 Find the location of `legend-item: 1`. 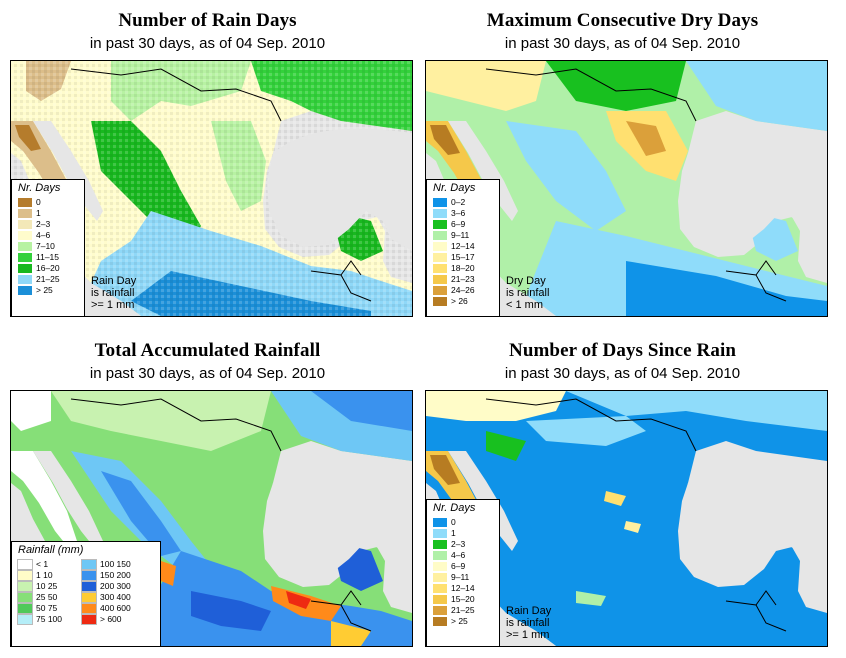

legend-item: 1 is located at coordinates (463, 533).